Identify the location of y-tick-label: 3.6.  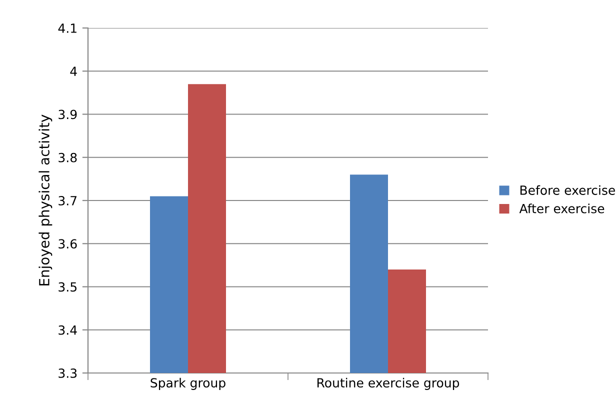
(67, 244).